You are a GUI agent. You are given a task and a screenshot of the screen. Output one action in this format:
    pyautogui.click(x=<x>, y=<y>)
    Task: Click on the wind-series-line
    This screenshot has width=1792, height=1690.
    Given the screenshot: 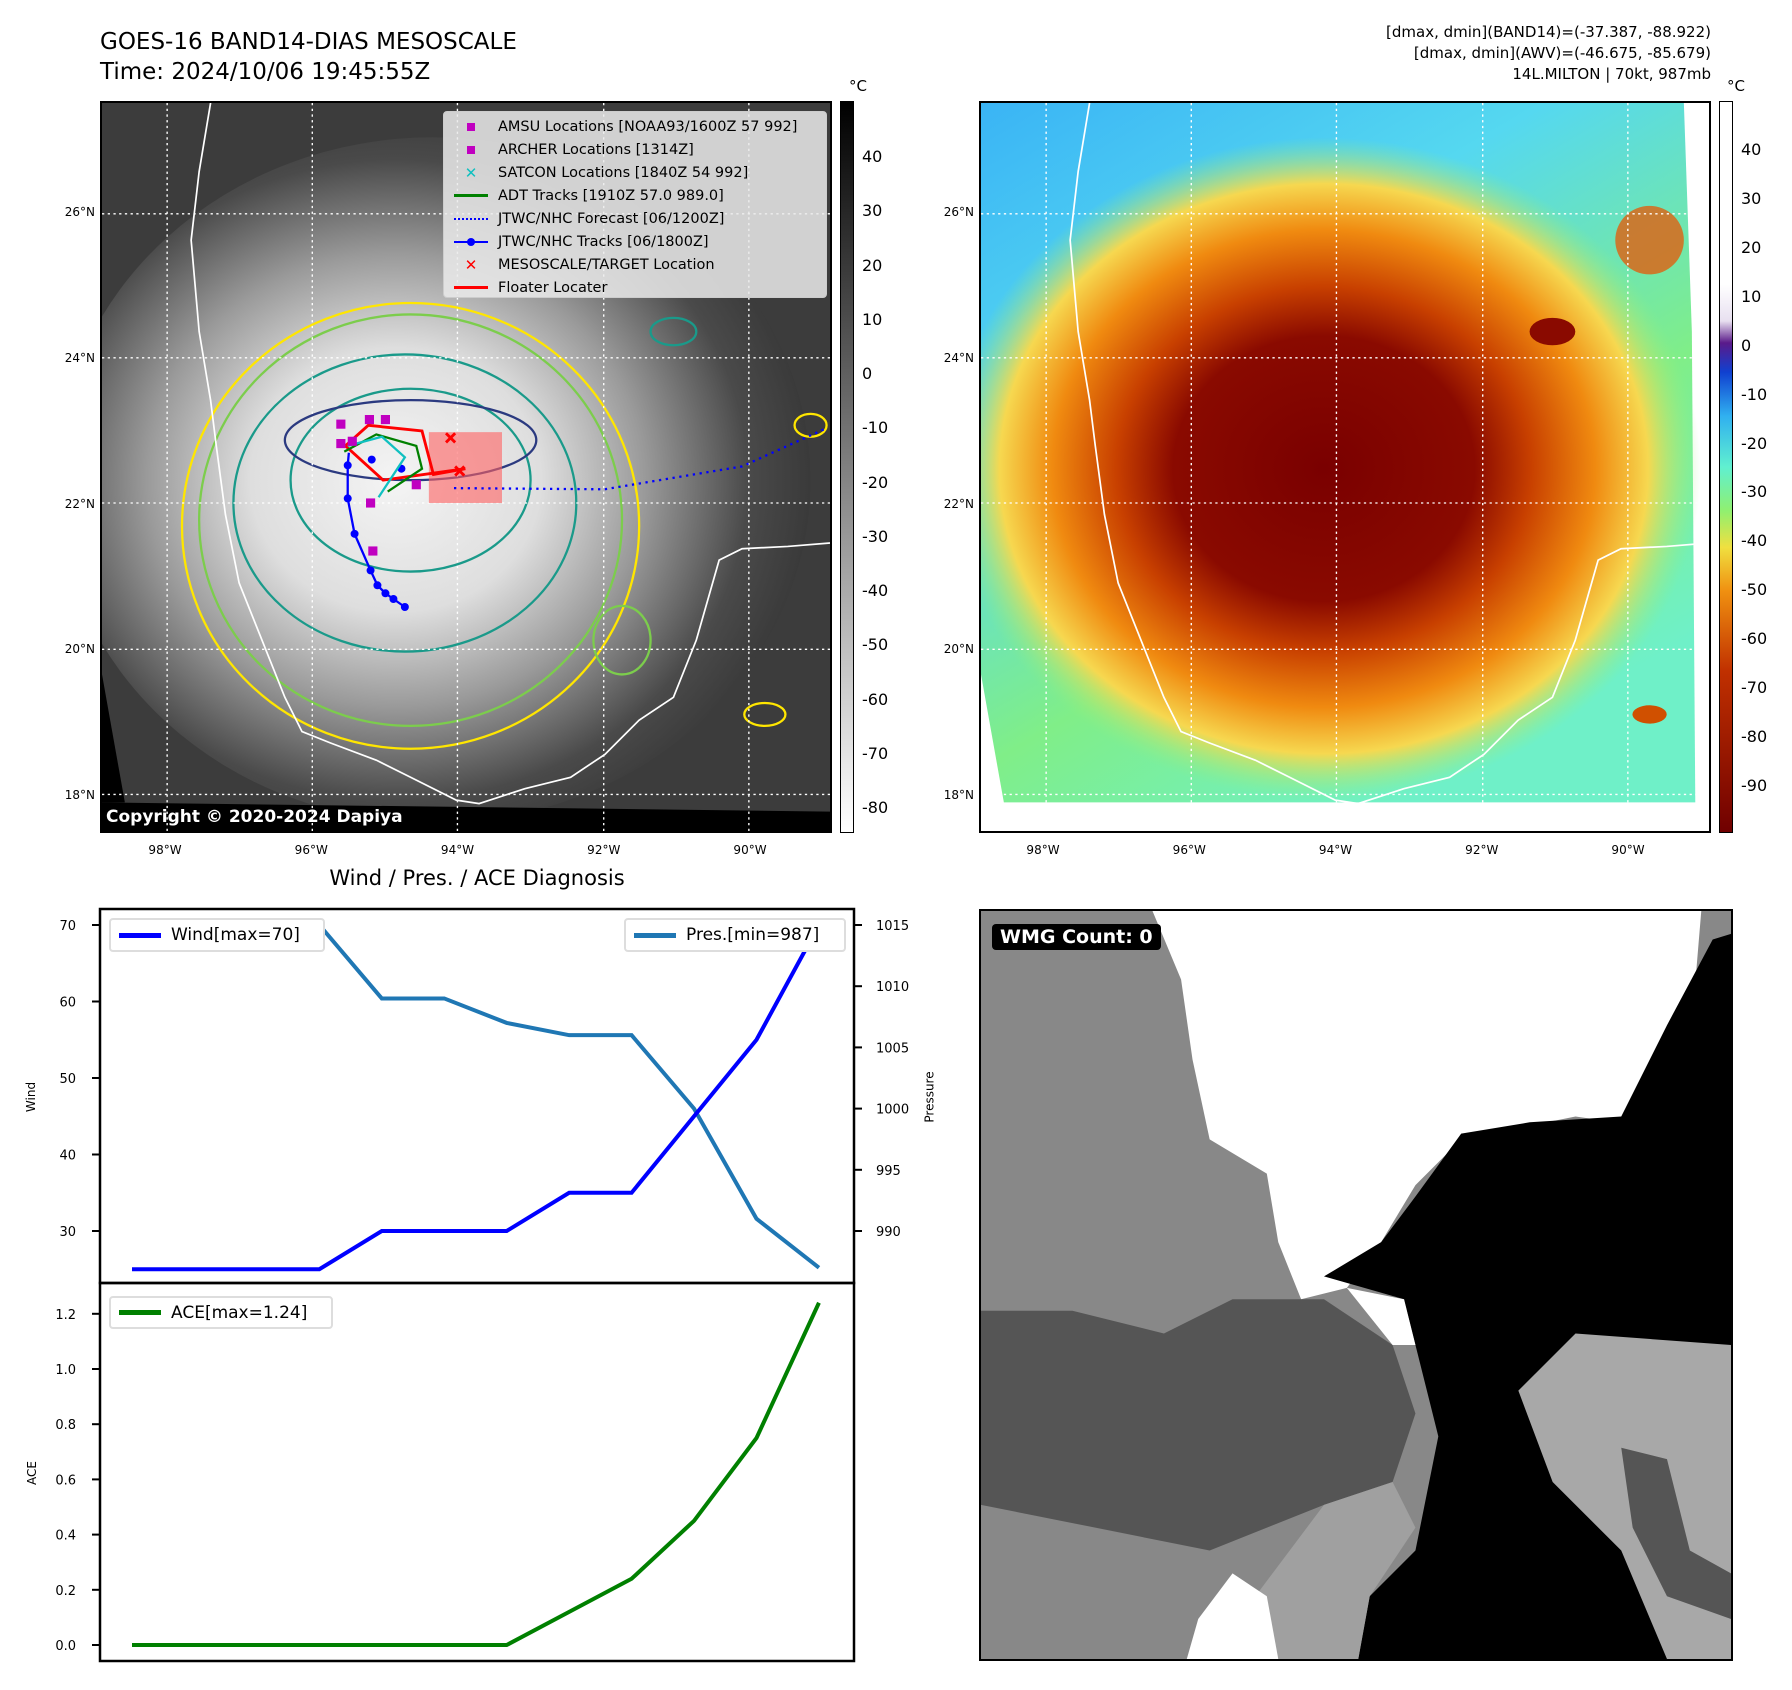 What is the action you would take?
    pyautogui.click(x=476, y=1098)
    